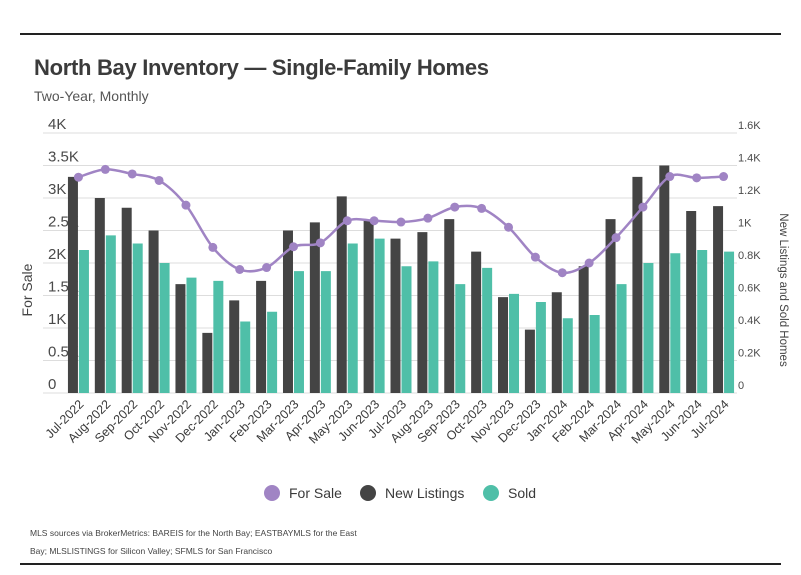  Describe the element at coordinates (400, 34) in the screenshot. I see `top-rule` at that location.